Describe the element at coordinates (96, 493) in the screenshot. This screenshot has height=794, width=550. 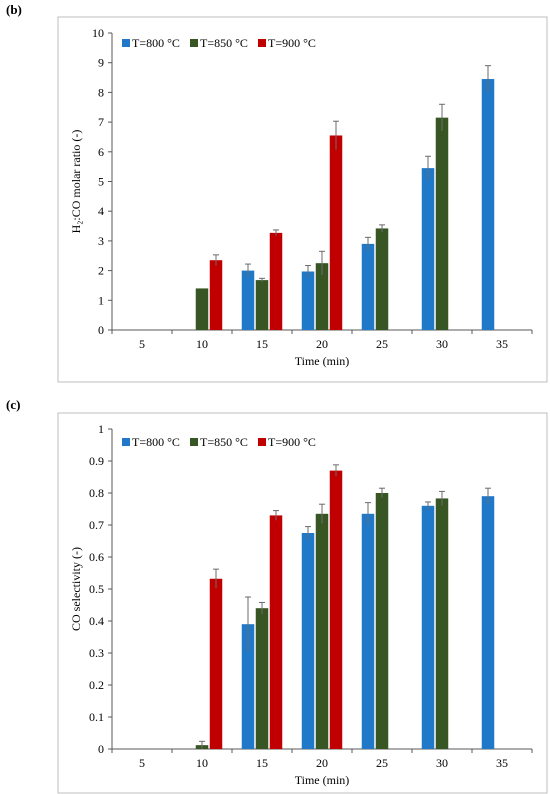
I see `y-tick-label: 0.8` at that location.